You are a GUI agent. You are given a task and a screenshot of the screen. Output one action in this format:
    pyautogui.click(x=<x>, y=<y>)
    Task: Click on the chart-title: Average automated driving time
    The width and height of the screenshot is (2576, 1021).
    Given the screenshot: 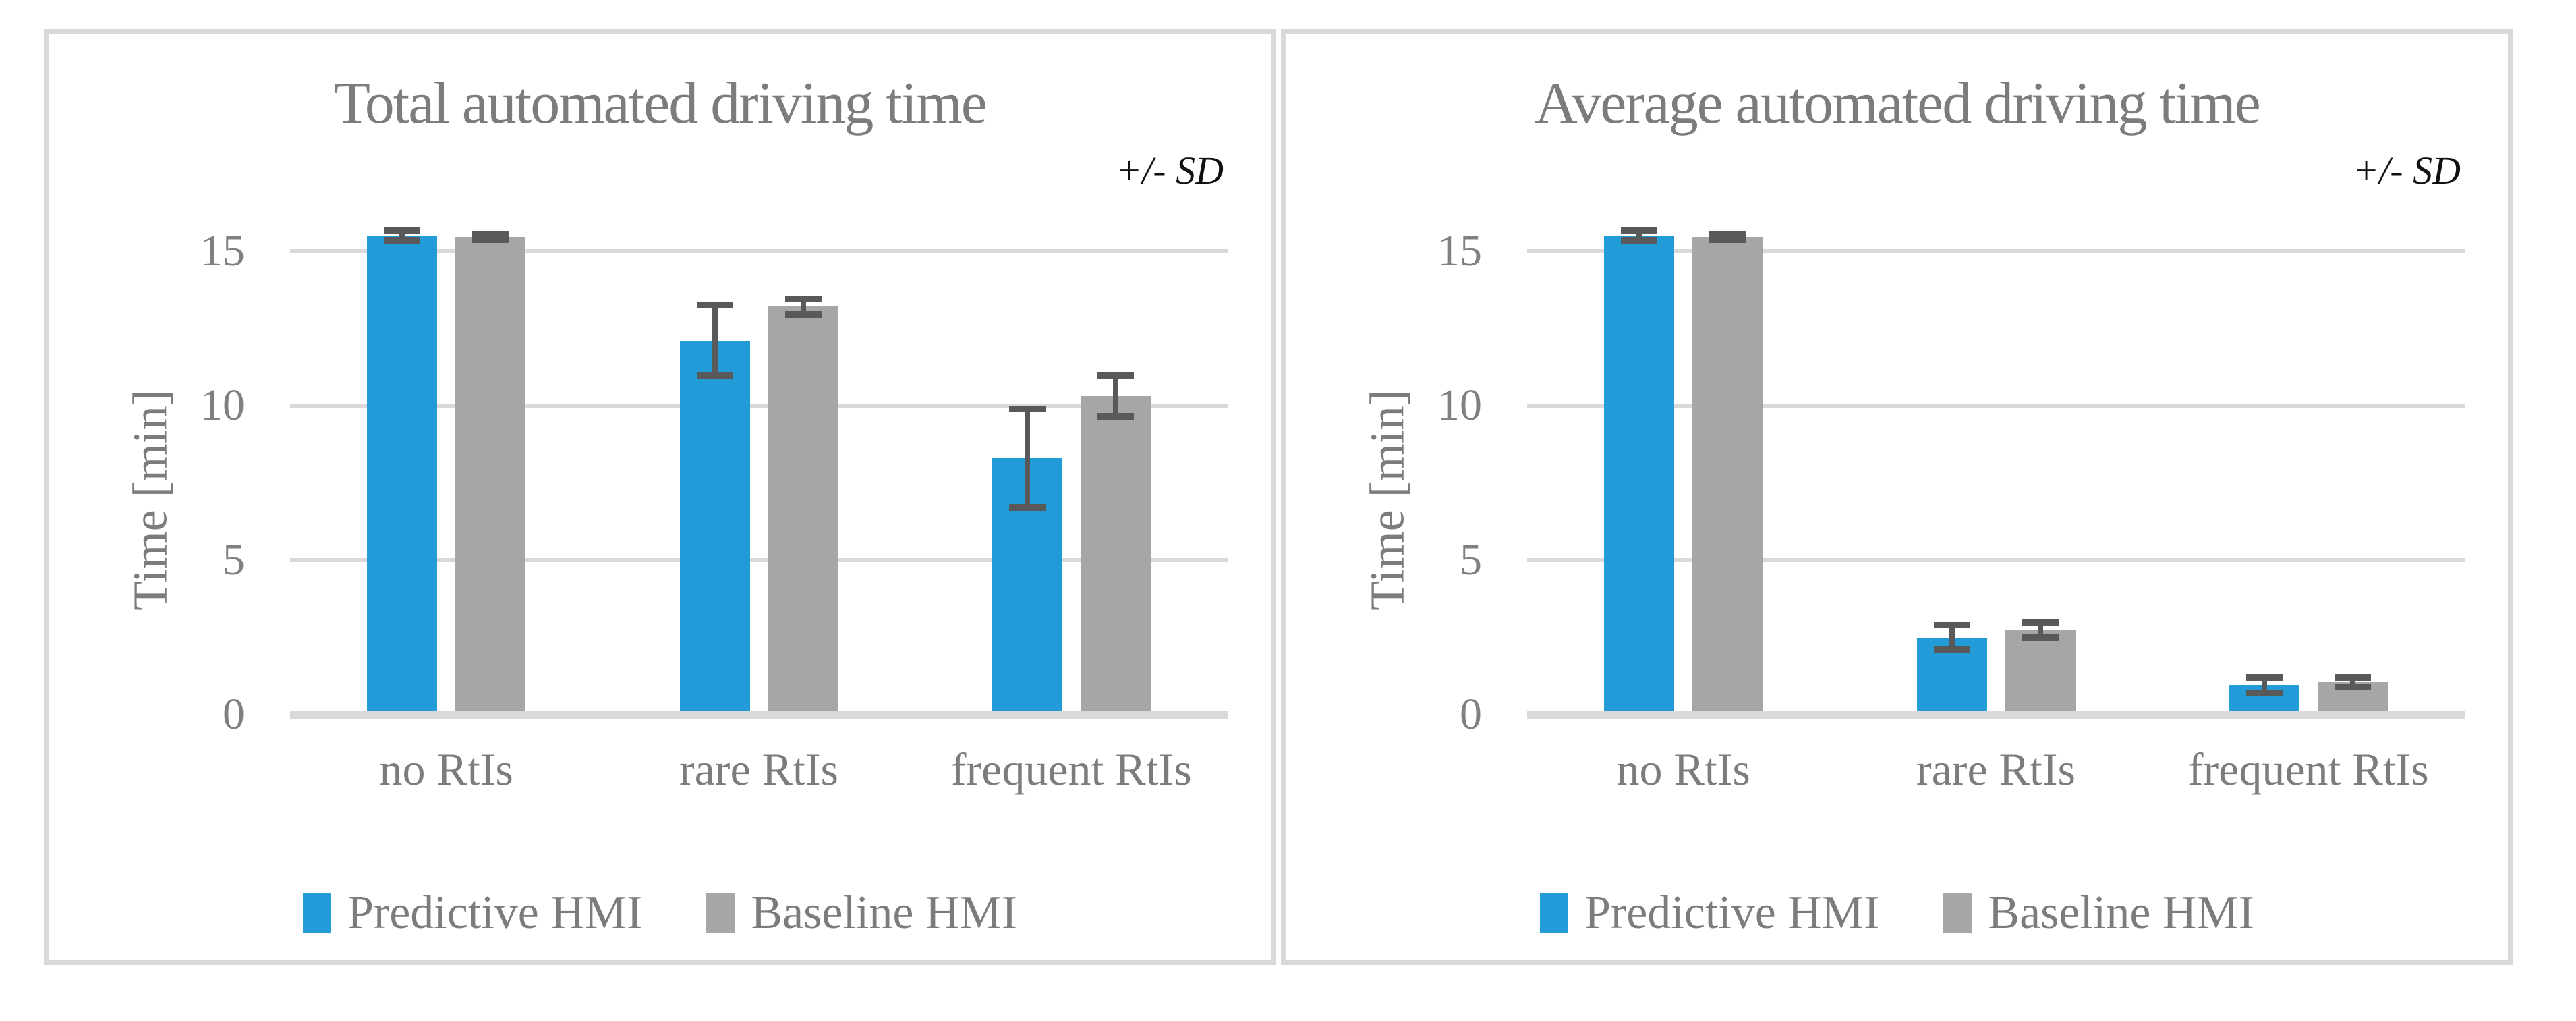 What is the action you would take?
    pyautogui.click(x=1898, y=103)
    